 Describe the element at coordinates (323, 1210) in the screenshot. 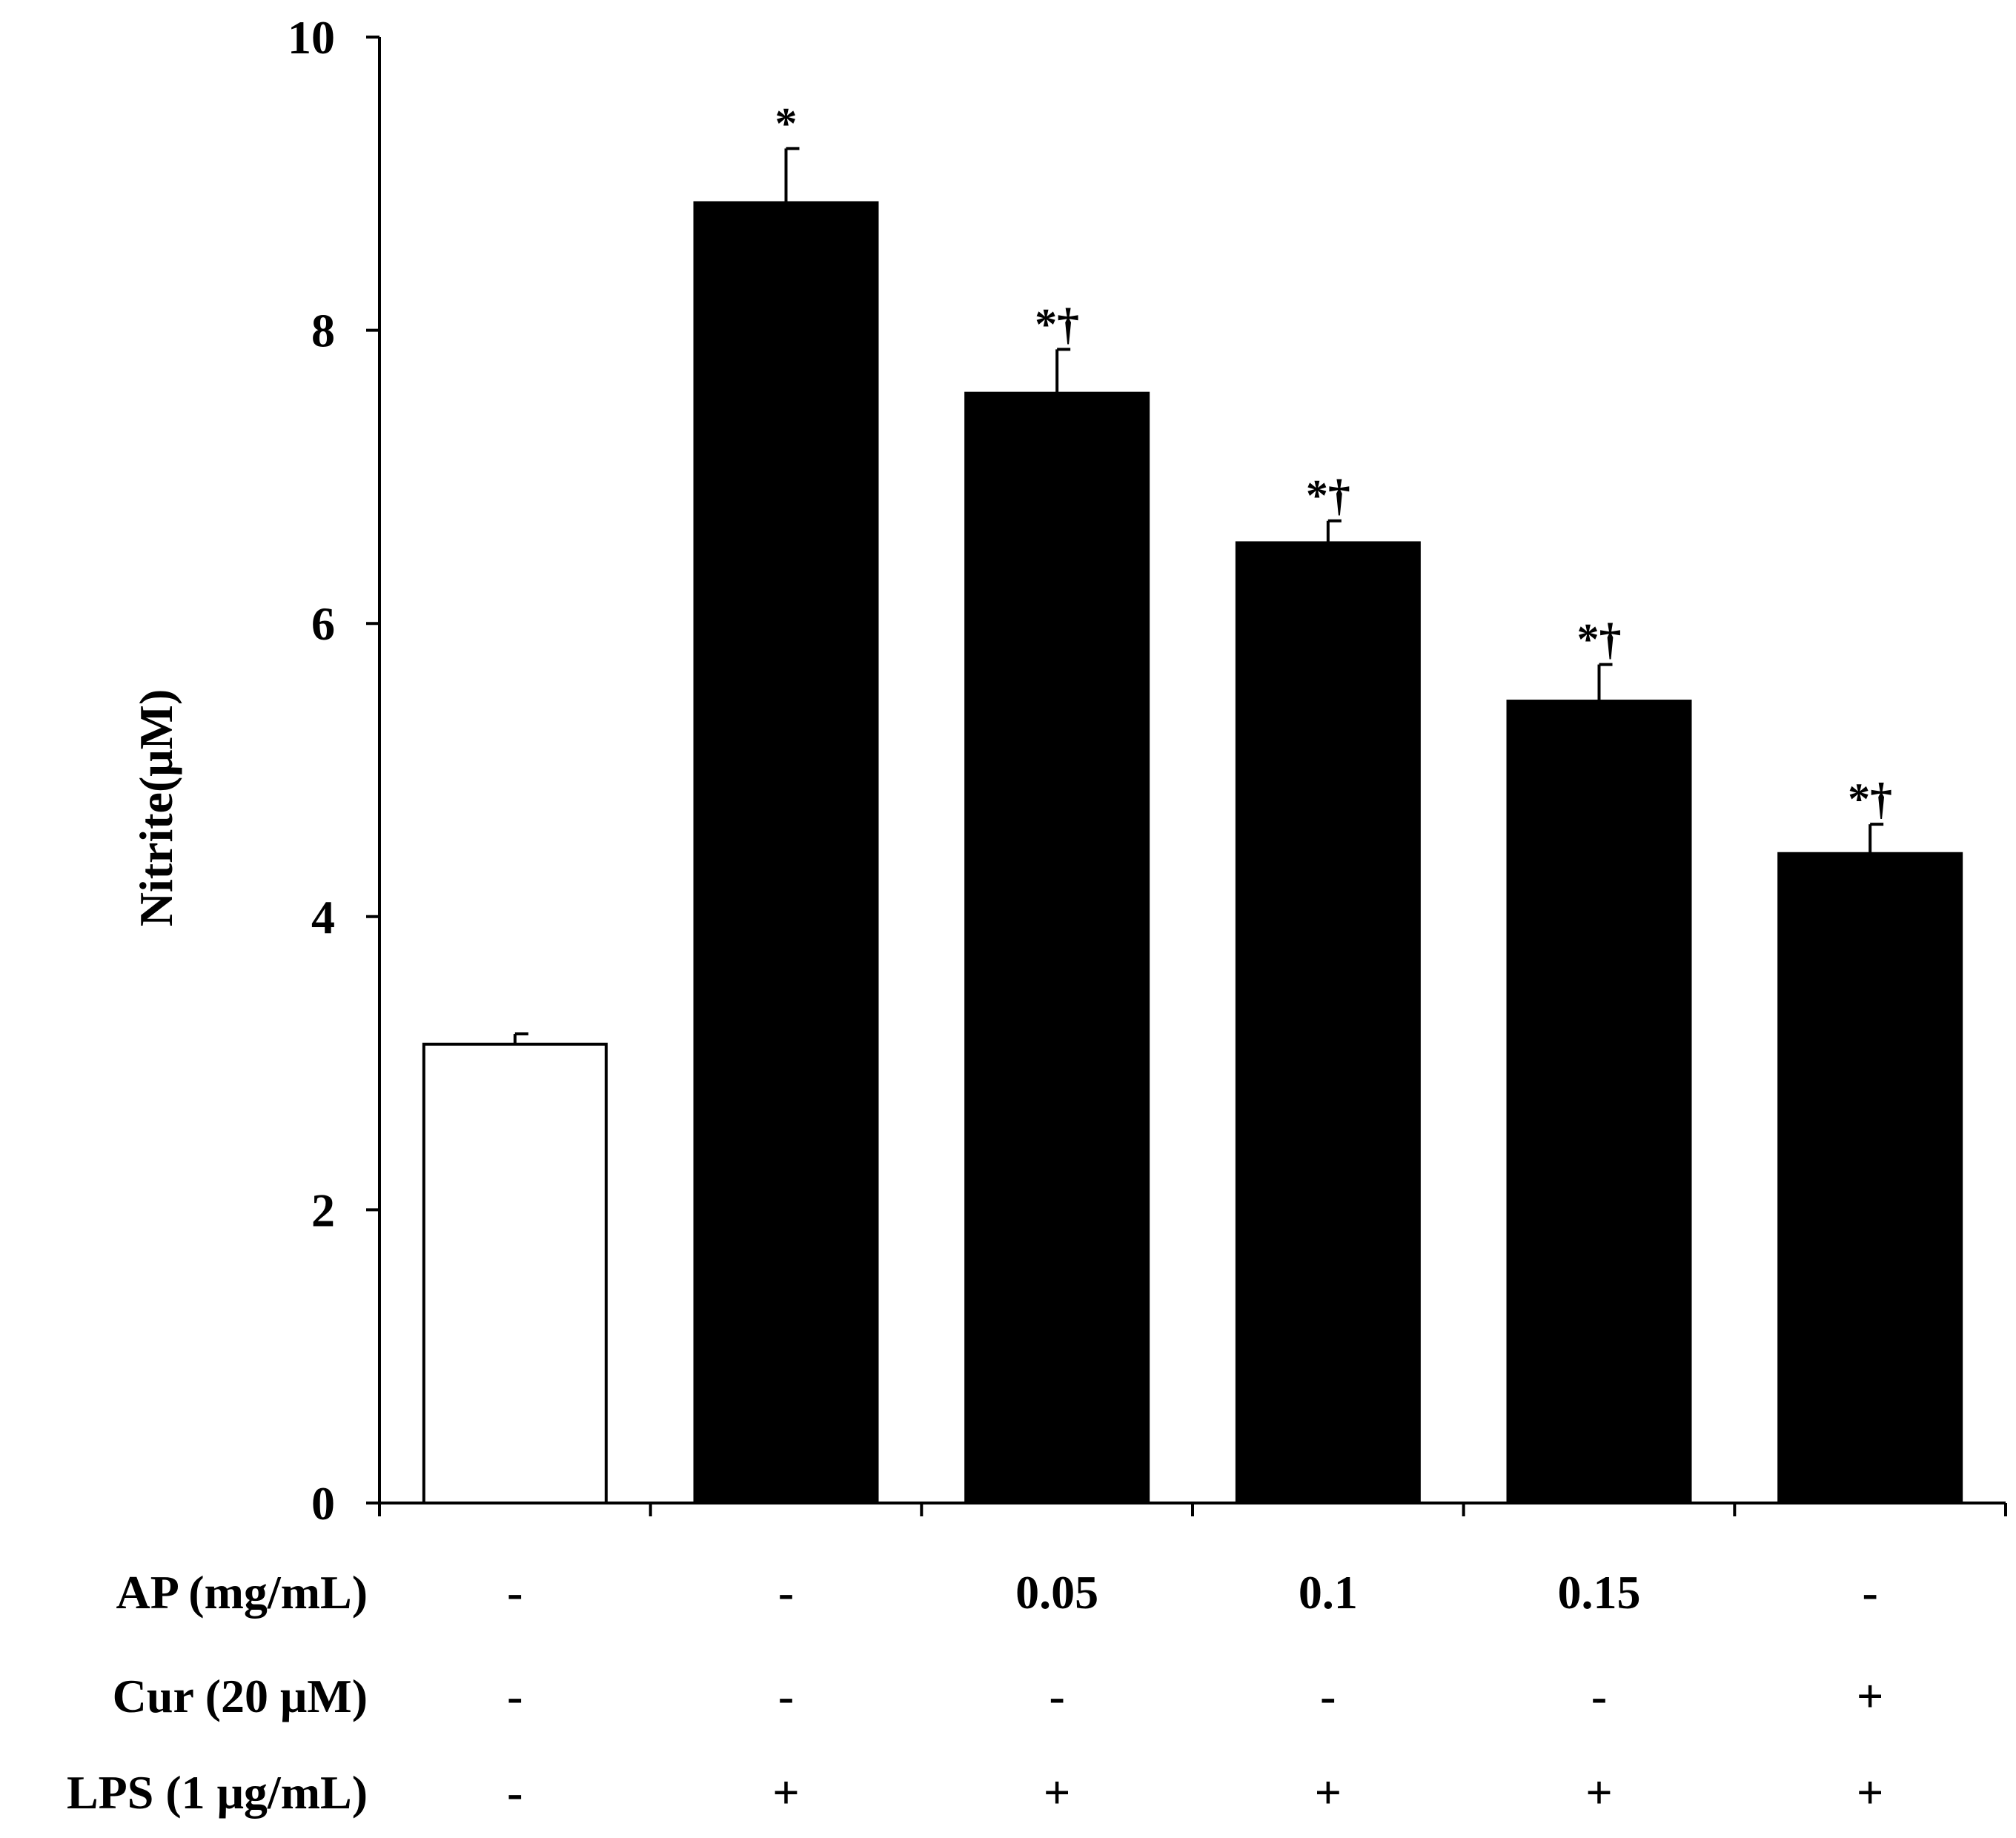

I see `y-tick-label: 2` at that location.